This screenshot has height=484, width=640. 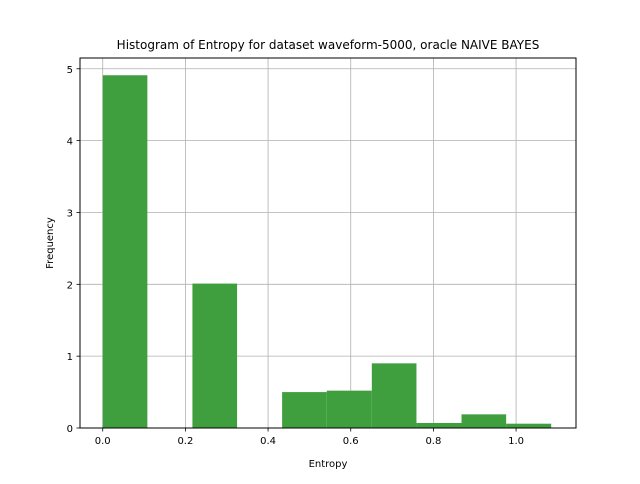 I want to click on y-axis-label: Frequency, so click(x=50, y=243).